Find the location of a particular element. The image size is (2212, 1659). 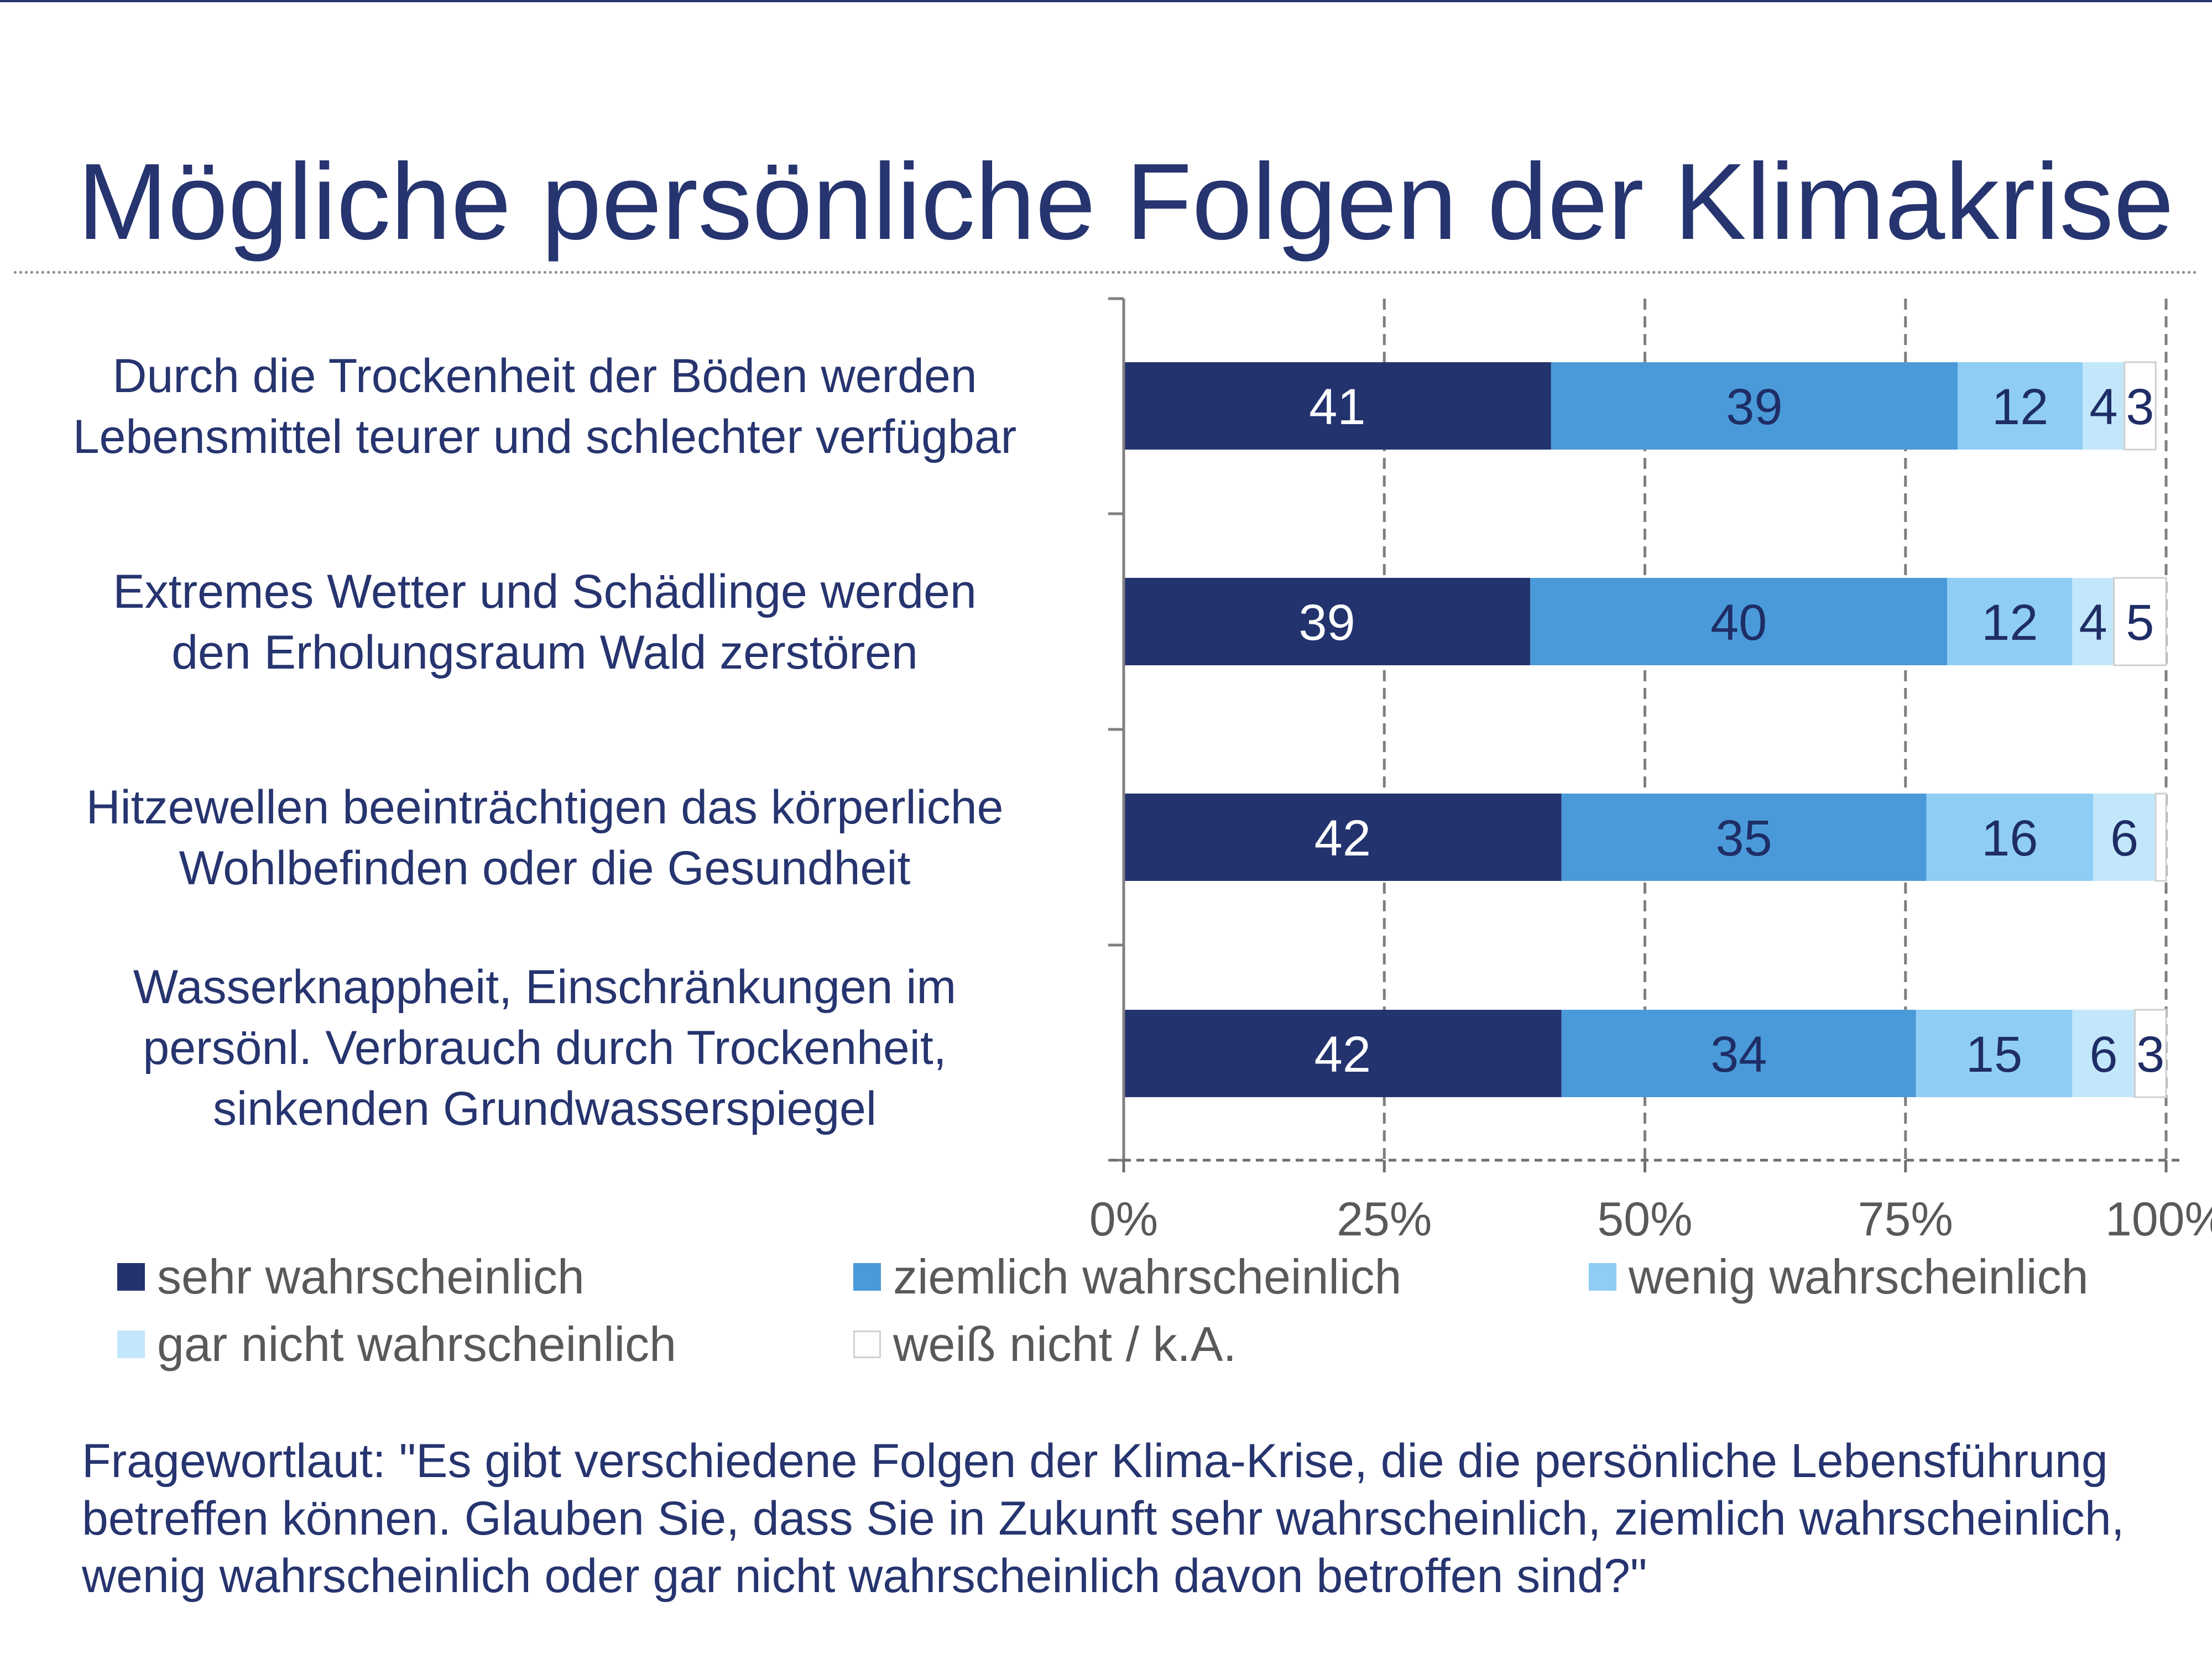

data-label: 16 is located at coordinates (2010, 838).